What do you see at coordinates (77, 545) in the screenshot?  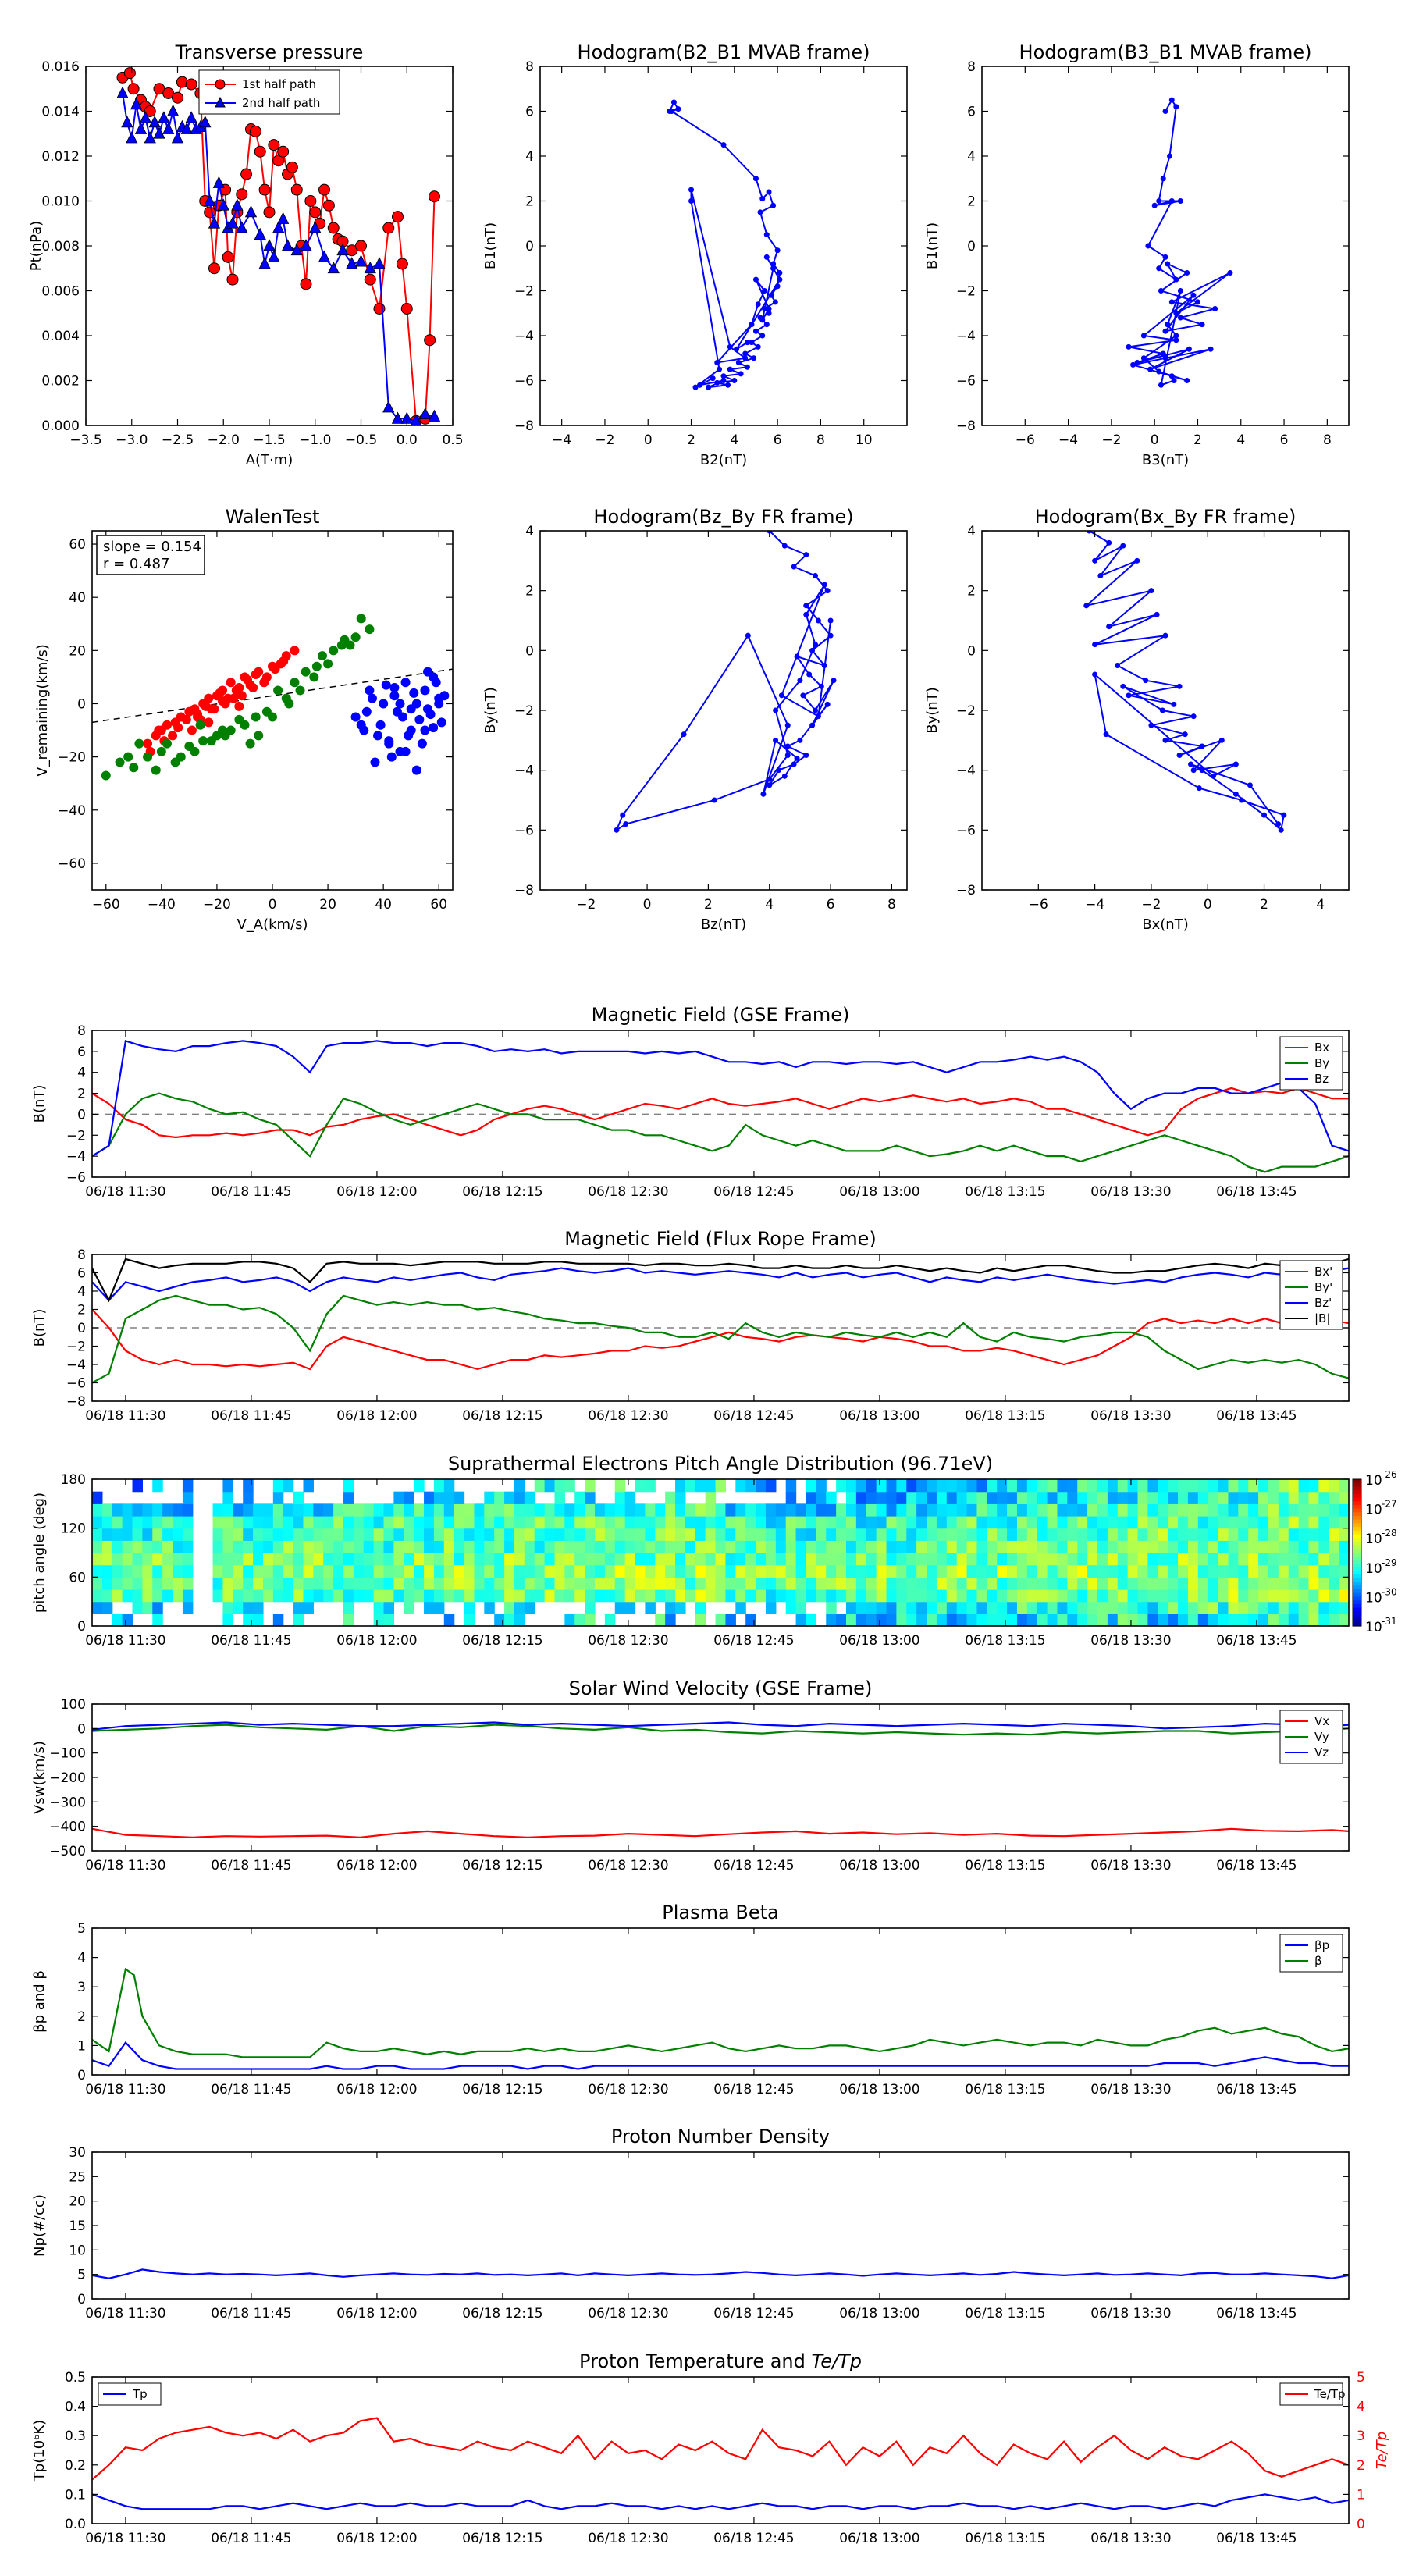 I see `y-tick-label: 60` at bounding box center [77, 545].